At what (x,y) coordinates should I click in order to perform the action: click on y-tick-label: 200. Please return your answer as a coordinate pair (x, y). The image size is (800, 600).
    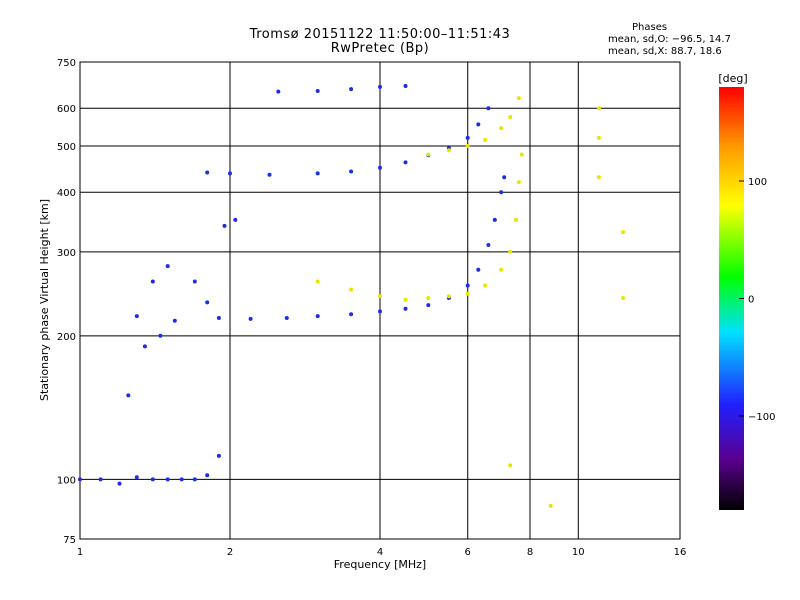
    Looking at the image, I should click on (66, 337).